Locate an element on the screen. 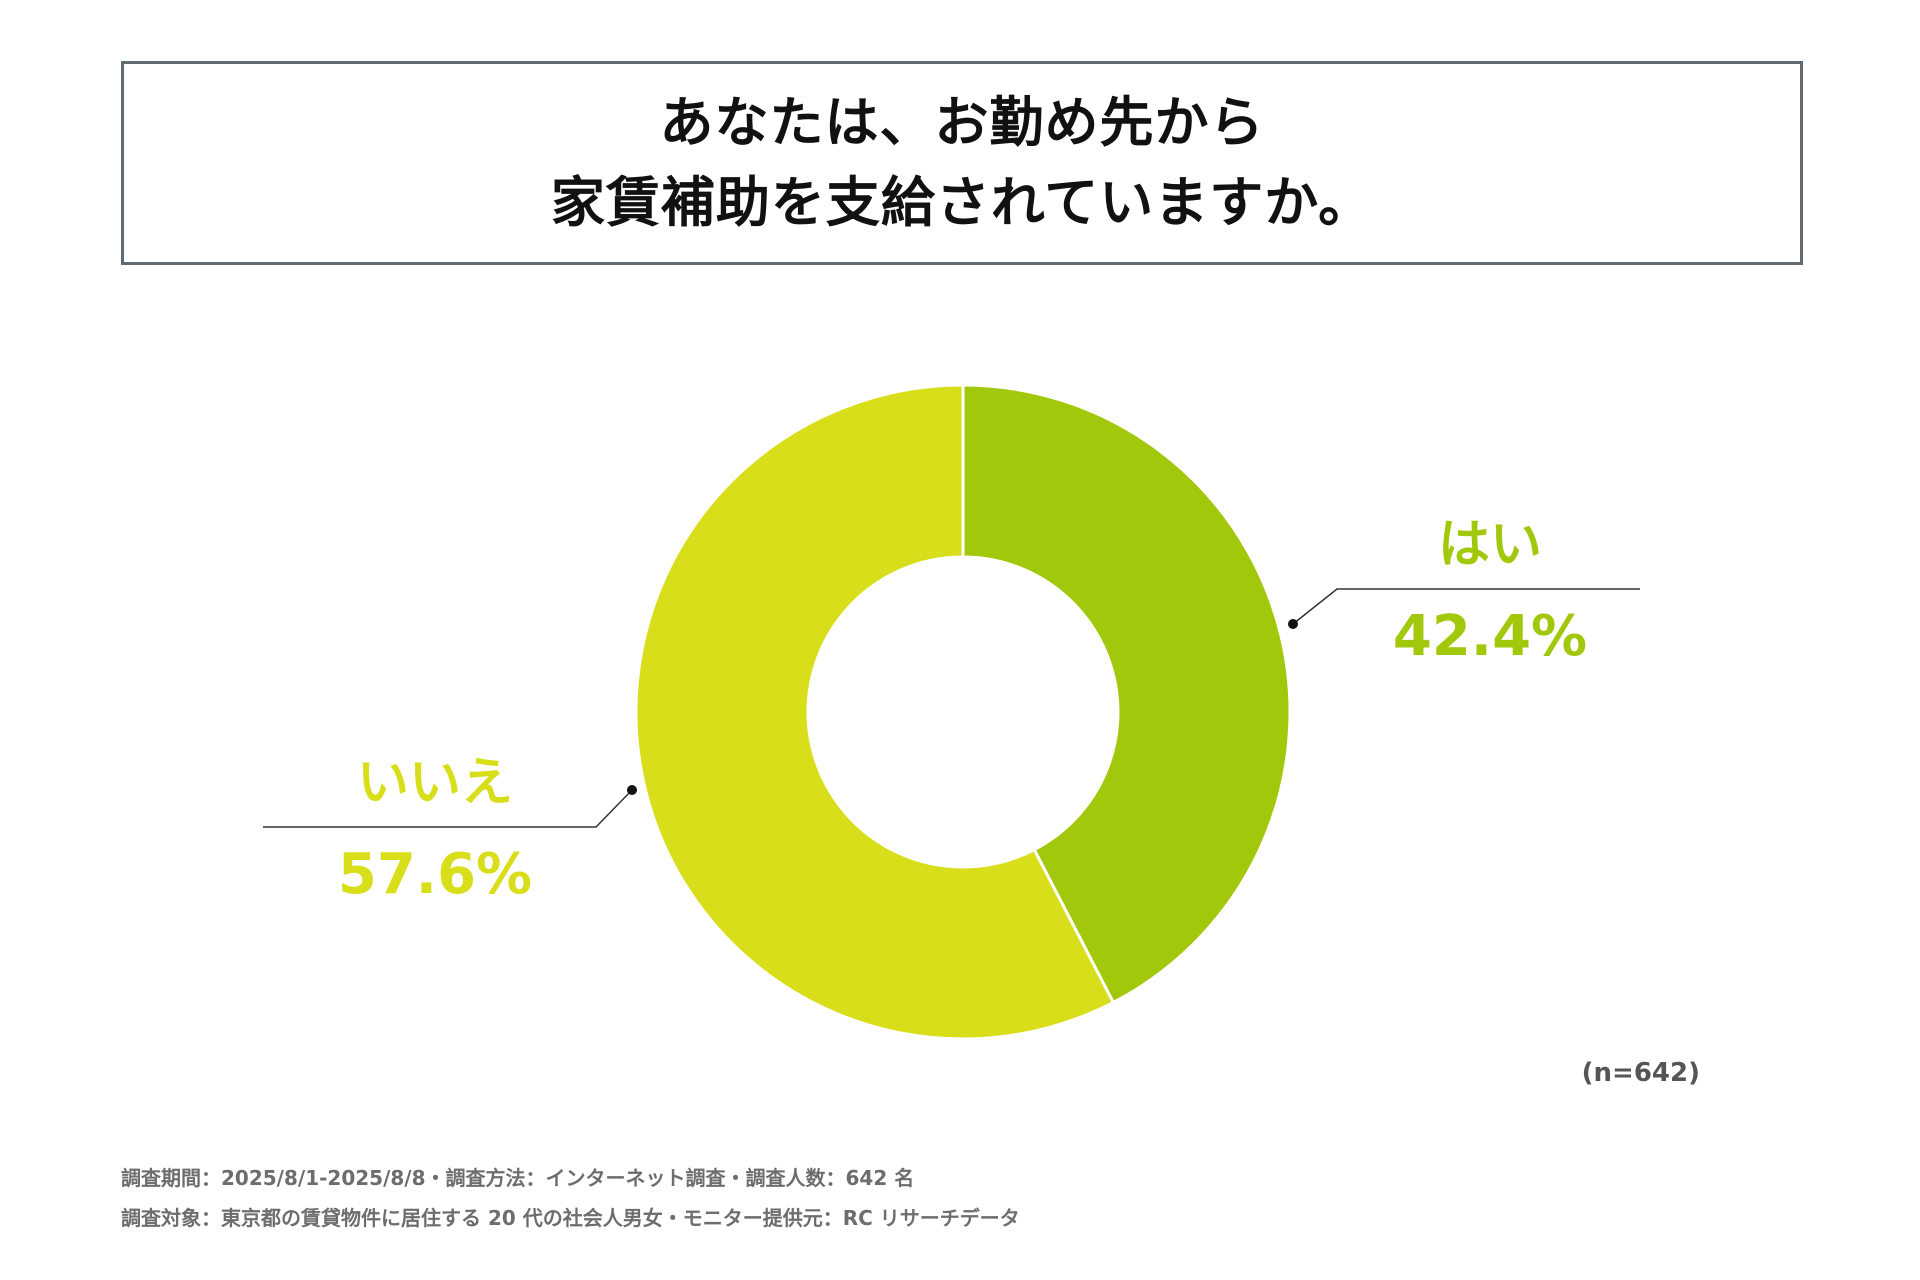 The height and width of the screenshot is (1280, 1920). value-label-1: 42.4% is located at coordinates (1490, 636).